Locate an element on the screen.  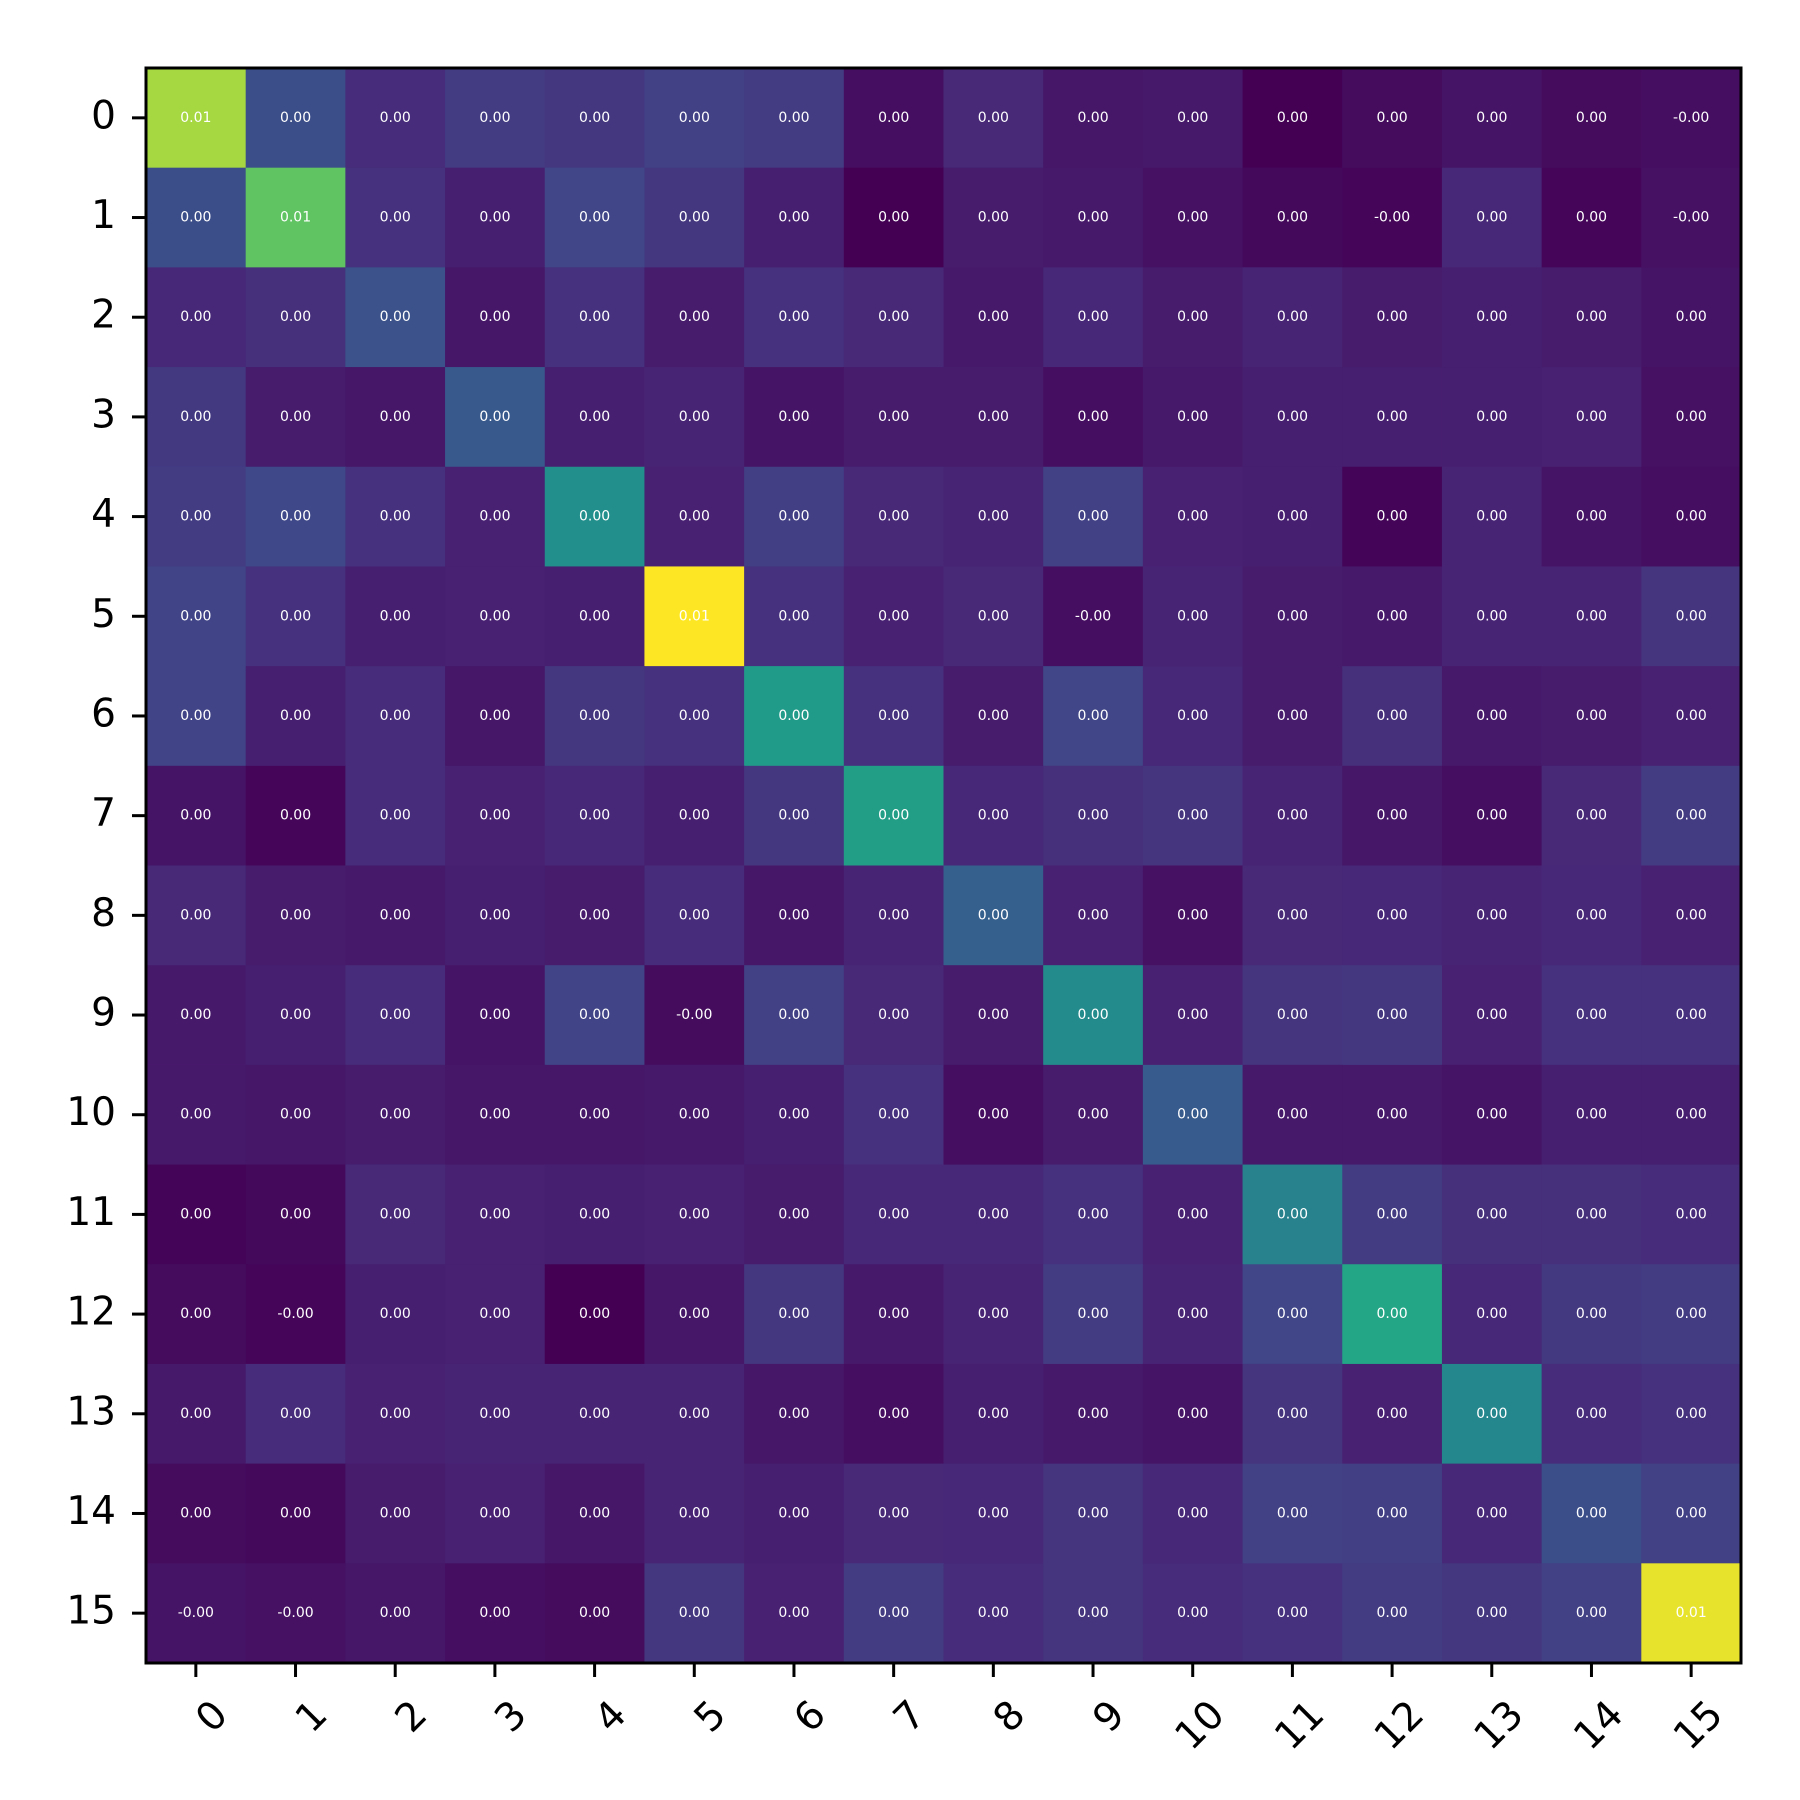
cell-value-label-8-4: 0.00 is located at coordinates (594, 915).